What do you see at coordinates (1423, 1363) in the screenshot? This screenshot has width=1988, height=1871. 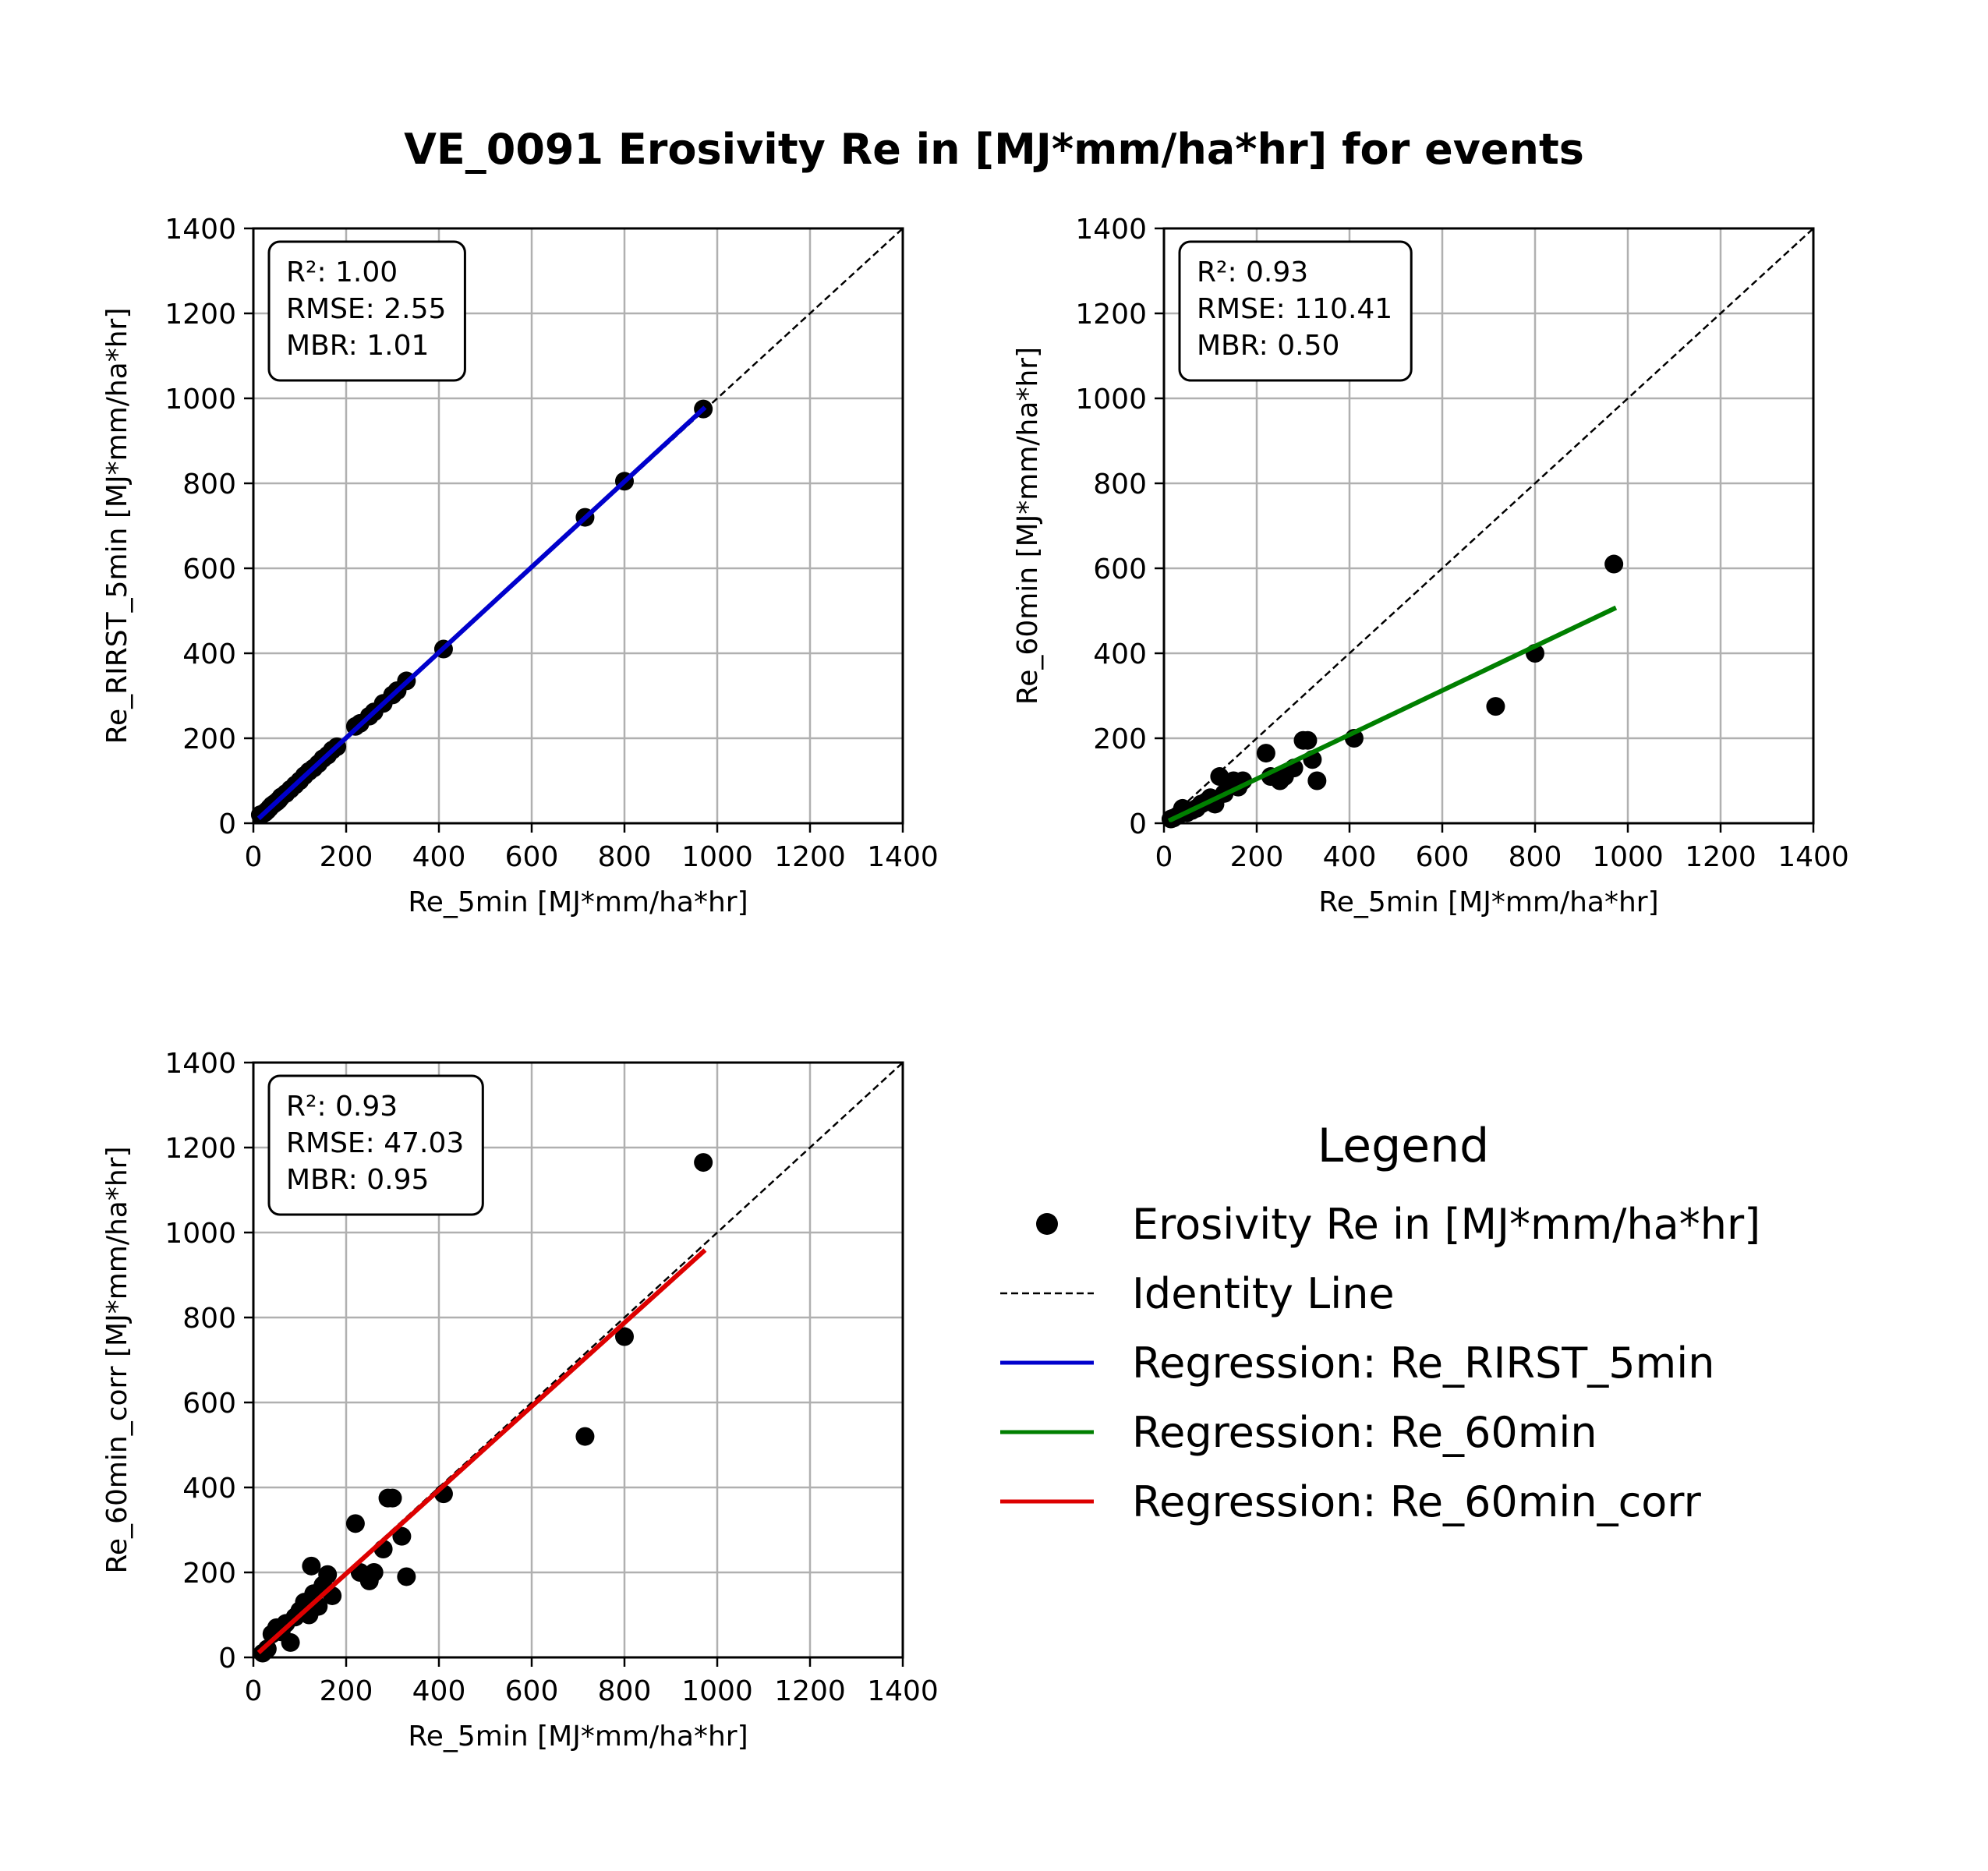 I see `legend-item-label: Regression: Re_RIRST_5min` at bounding box center [1423, 1363].